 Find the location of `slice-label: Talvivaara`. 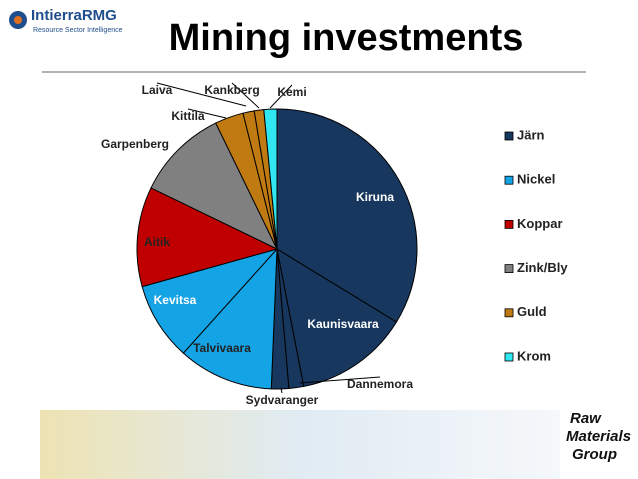

slice-label: Talvivaara is located at coordinates (222, 348).